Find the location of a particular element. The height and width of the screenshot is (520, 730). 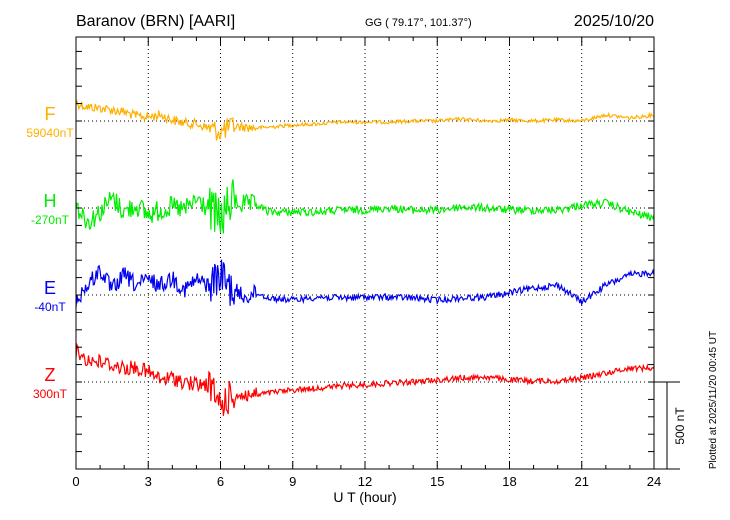

series-label-e: E is located at coordinates (50, 288).